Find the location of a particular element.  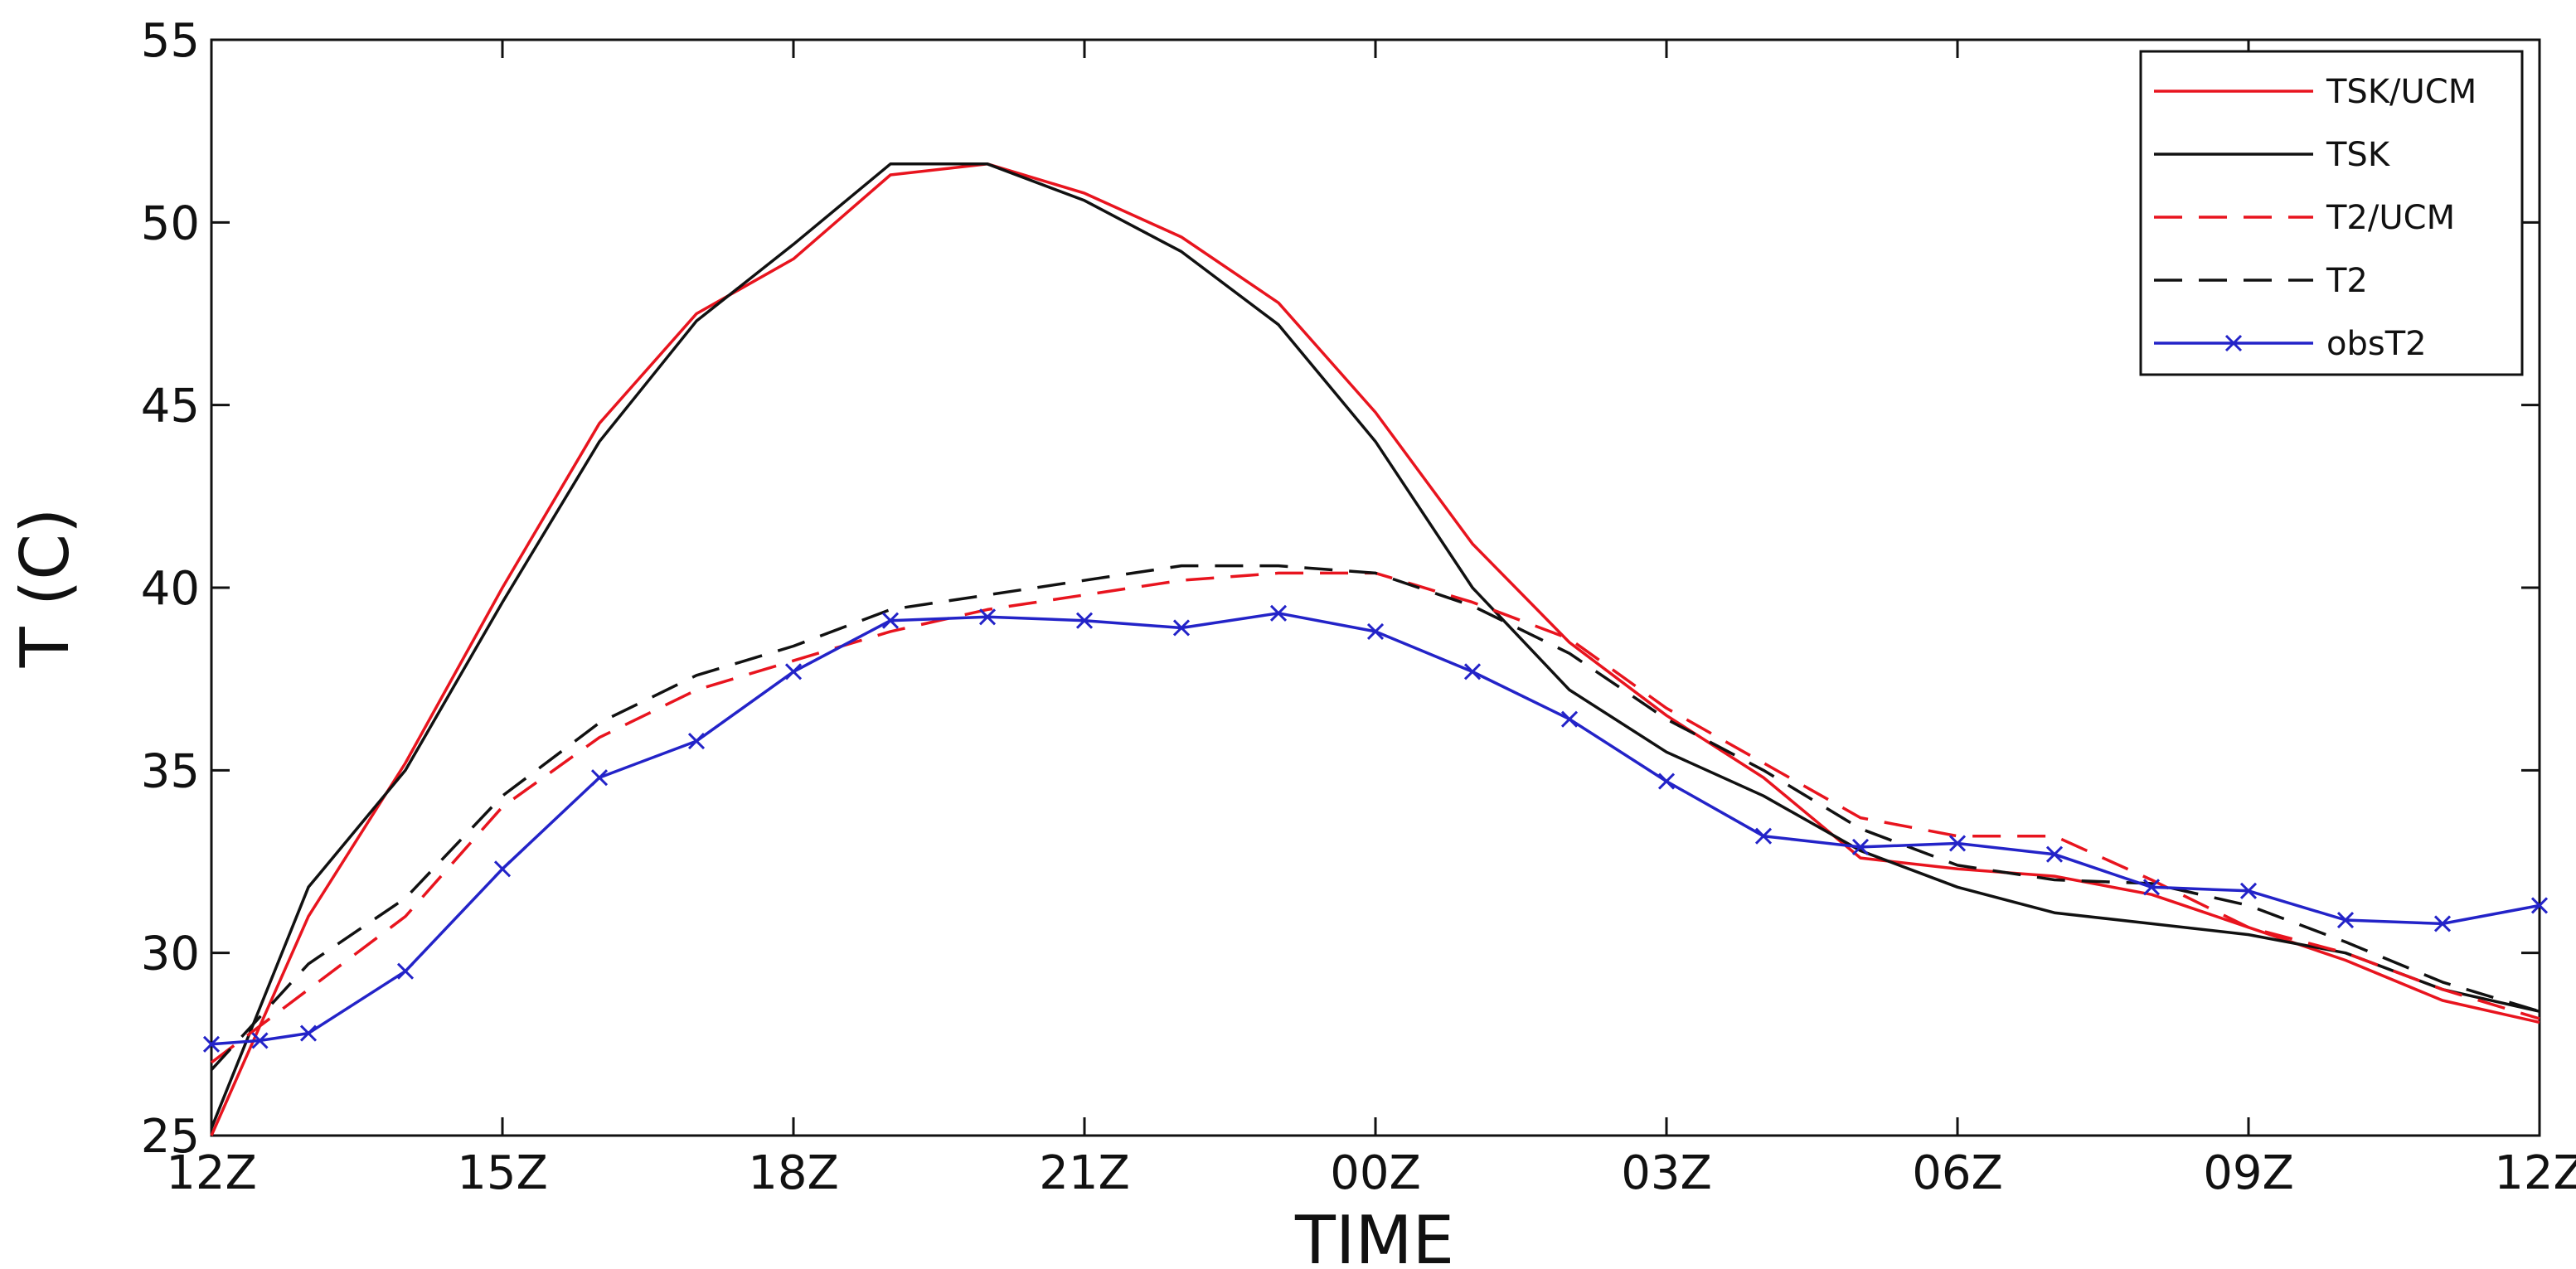

x-tick-label: 03Z is located at coordinates (1666, 1173).